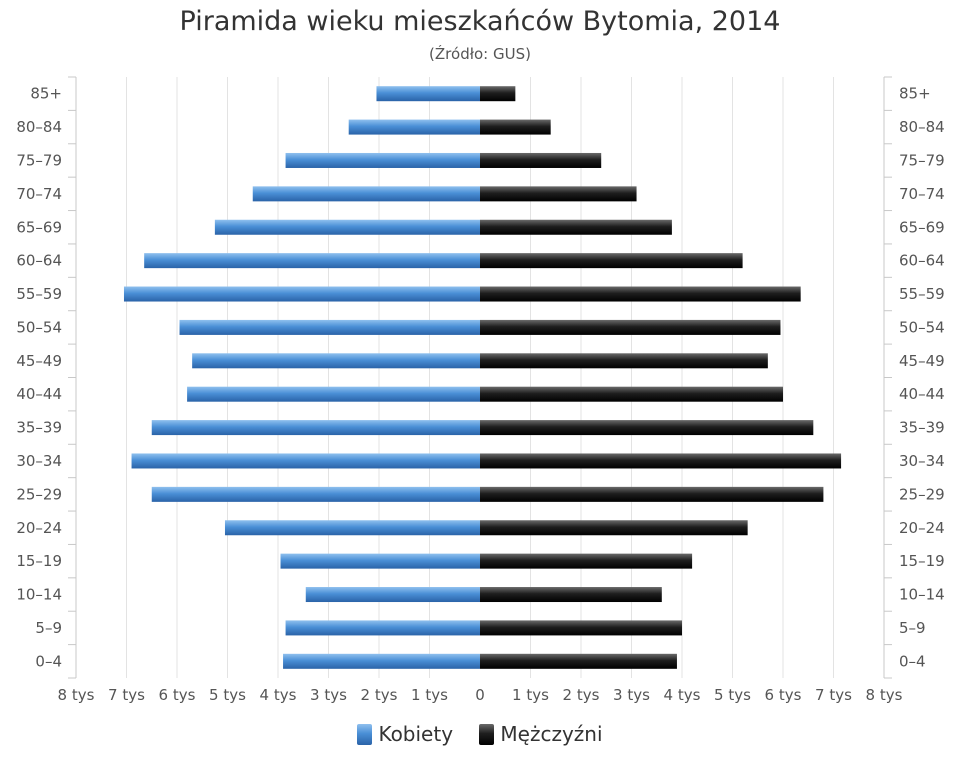 The width and height of the screenshot is (960, 768). I want to click on category-label-left: 45–49, so click(39, 361).